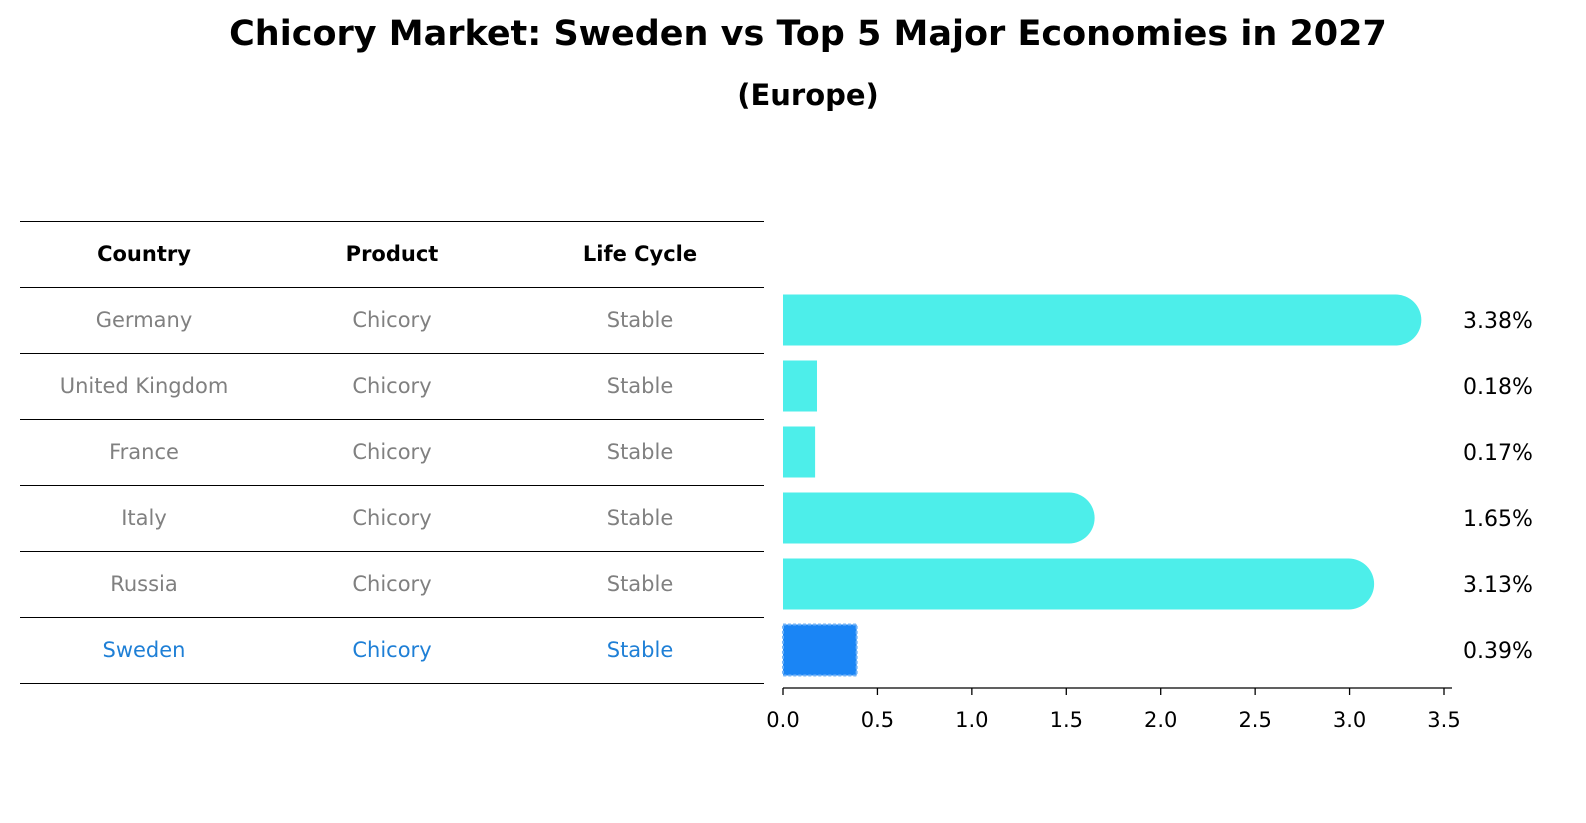 The width and height of the screenshot is (1586, 823). I want to click on bar-italy, so click(939, 518).